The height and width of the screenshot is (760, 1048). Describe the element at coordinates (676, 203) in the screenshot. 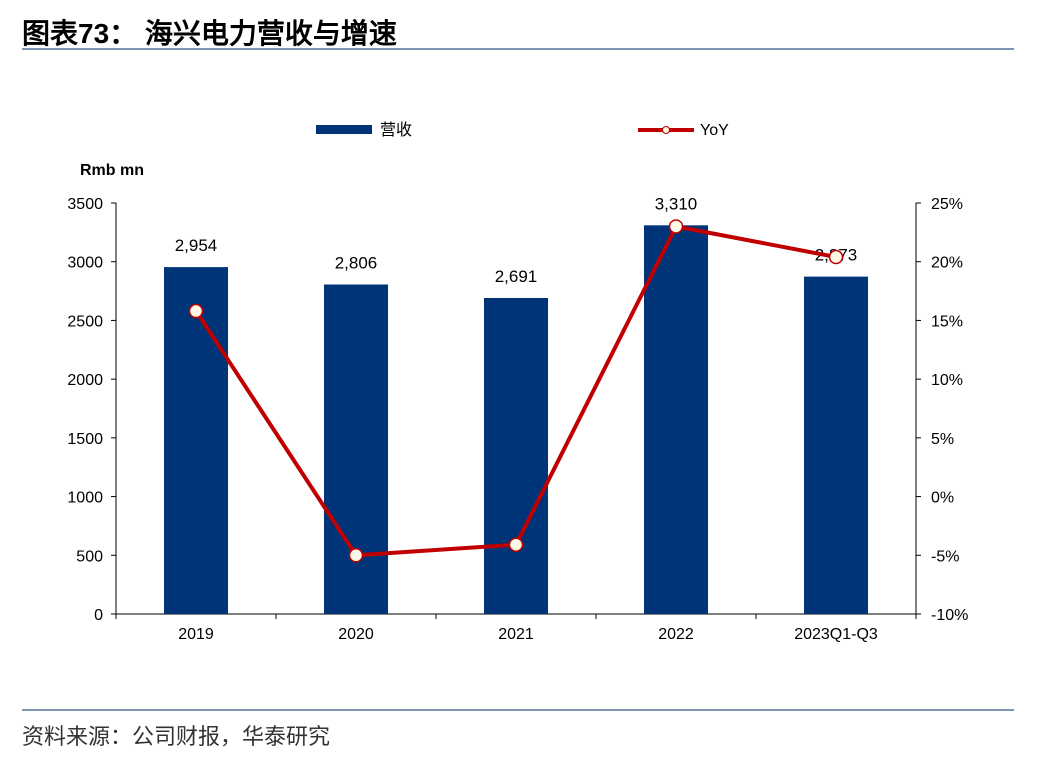

I see `bar-label: 3,310` at that location.